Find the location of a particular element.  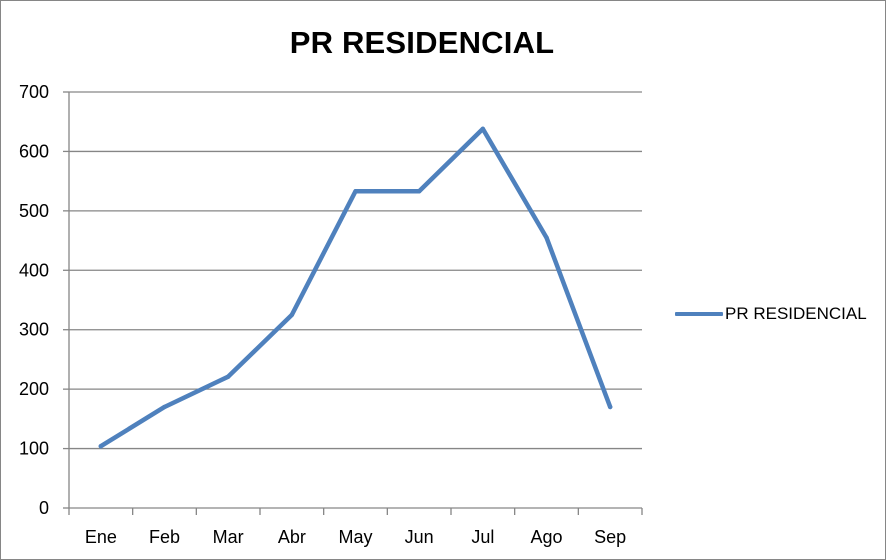

legend-swatch is located at coordinates (699, 314).